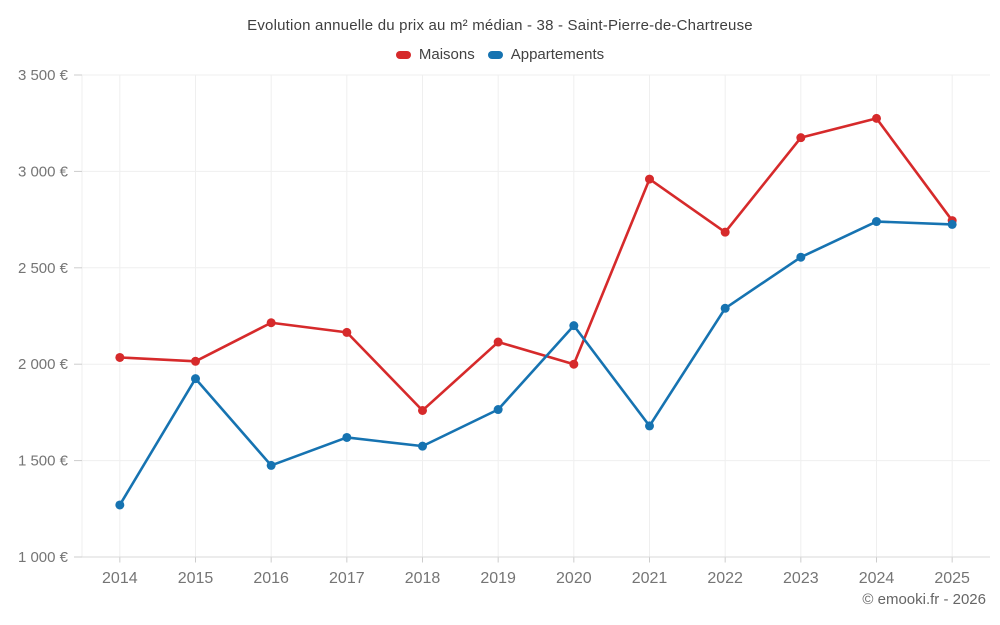  Describe the element at coordinates (574, 326) in the screenshot. I see `series-appartements-point-2020` at that location.